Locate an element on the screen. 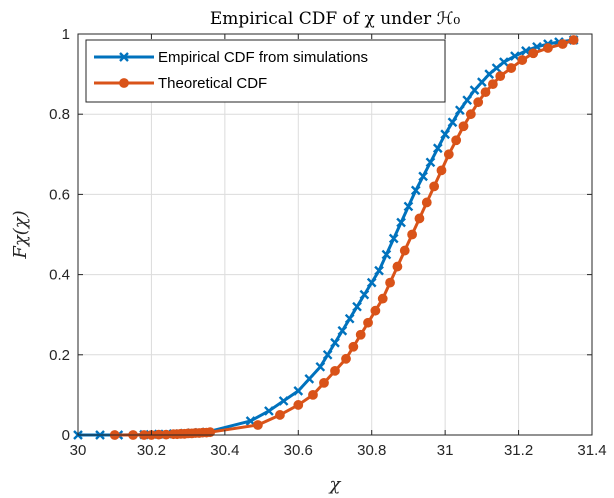 Image resolution: width=614 pixels, height=498 pixels. x-tick-label: 30.6 is located at coordinates (298, 450).